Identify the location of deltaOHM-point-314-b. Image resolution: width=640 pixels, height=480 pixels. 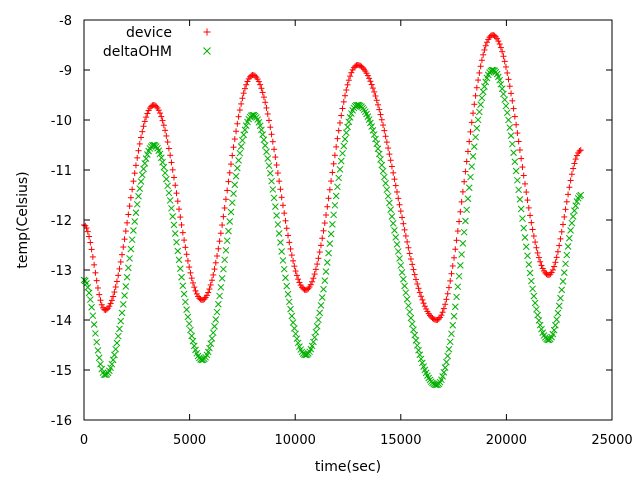
(482, 98).